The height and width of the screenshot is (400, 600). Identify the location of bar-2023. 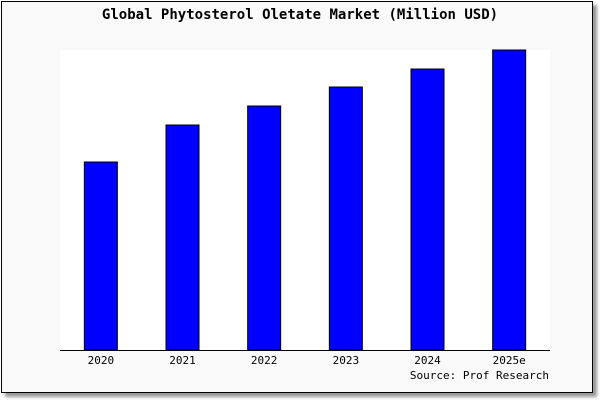
(345, 218).